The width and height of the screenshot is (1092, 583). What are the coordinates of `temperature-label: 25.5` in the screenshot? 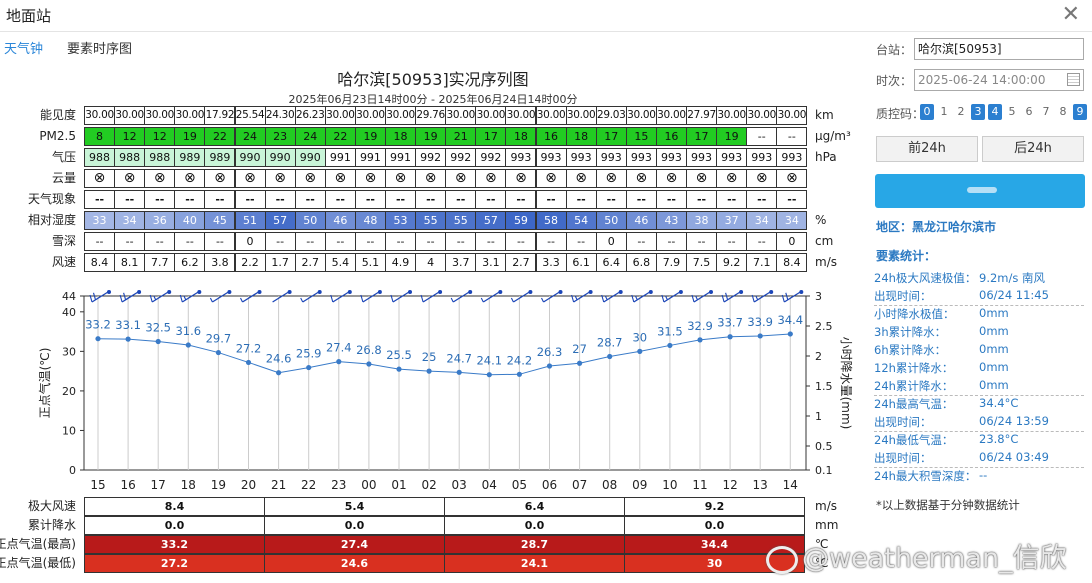 It's located at (399, 355).